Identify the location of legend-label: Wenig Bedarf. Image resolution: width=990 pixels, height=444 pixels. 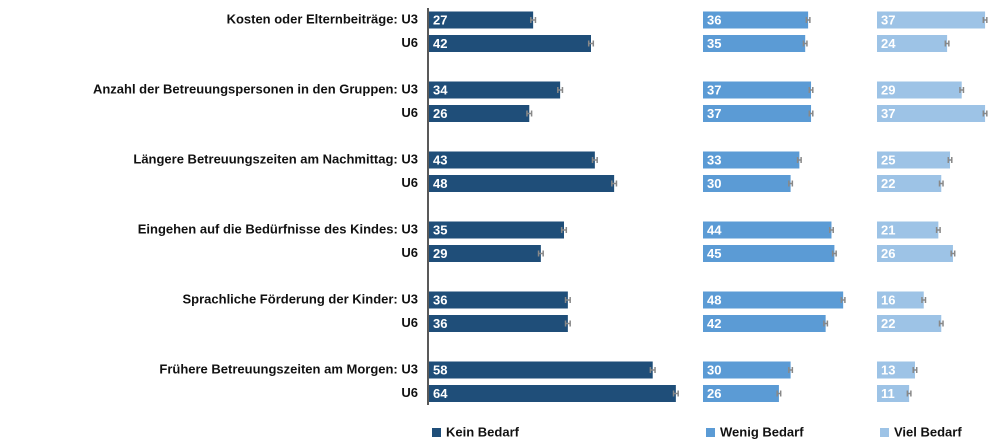
(762, 431).